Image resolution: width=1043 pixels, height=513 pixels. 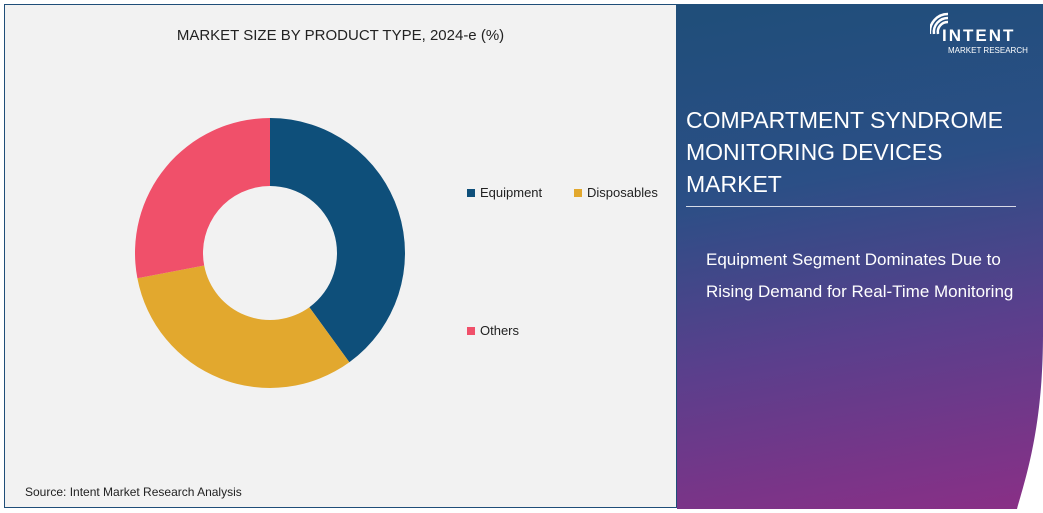 I want to click on donut-slice-others, so click(x=202, y=198).